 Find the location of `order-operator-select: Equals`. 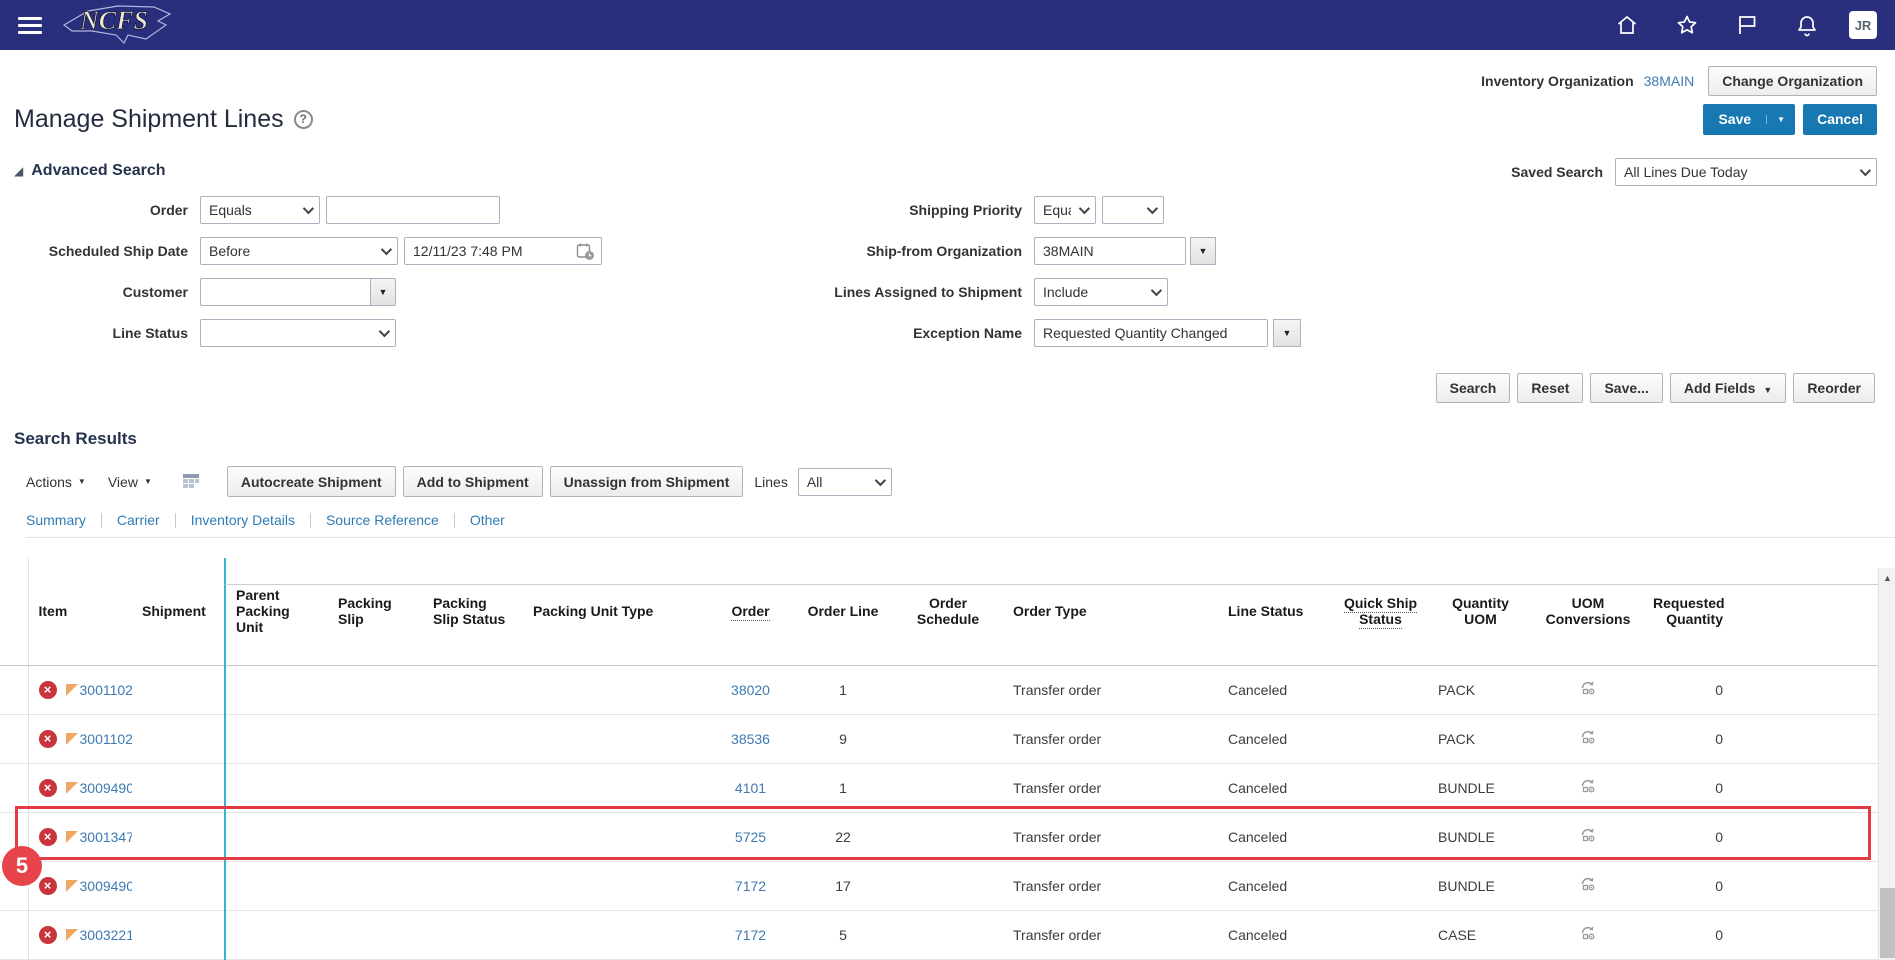

order-operator-select: Equals is located at coordinates (260, 210).